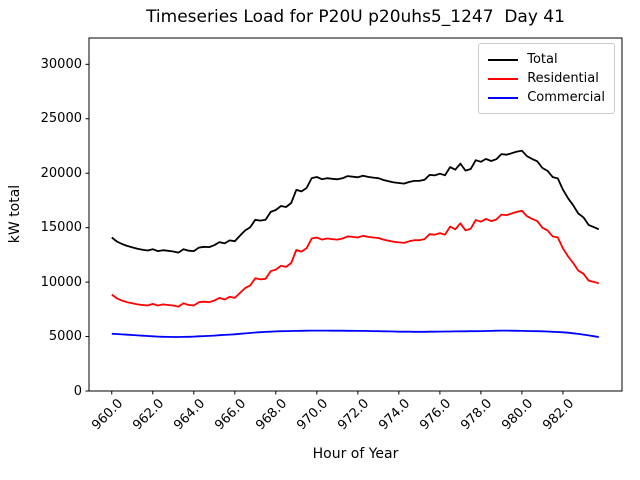 Image resolution: width=640 pixels, height=480 pixels. Describe the element at coordinates (355, 333) in the screenshot. I see `series-line-commercial` at that location.